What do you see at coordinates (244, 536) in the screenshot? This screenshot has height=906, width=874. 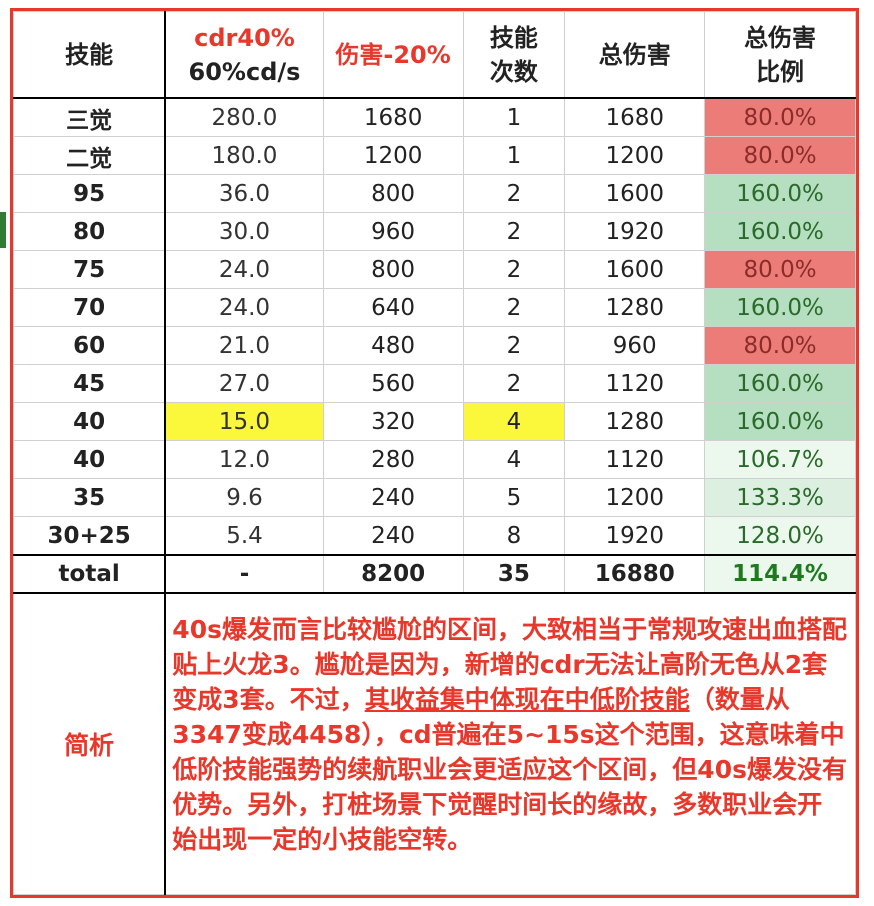 I see `cell-cd: 5.4` at bounding box center [244, 536].